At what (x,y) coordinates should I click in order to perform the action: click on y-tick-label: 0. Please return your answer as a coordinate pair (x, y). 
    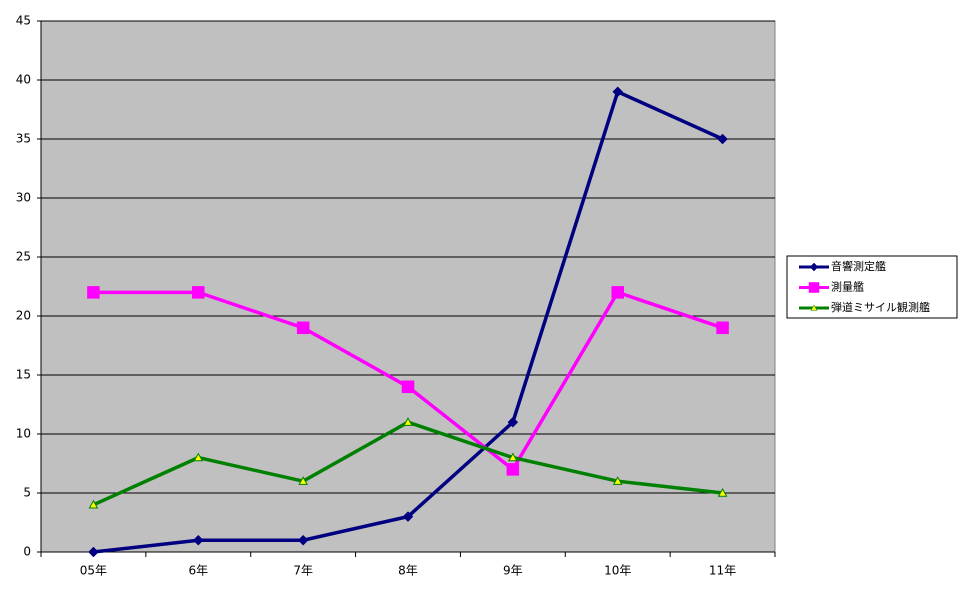
    Looking at the image, I should click on (27, 552).